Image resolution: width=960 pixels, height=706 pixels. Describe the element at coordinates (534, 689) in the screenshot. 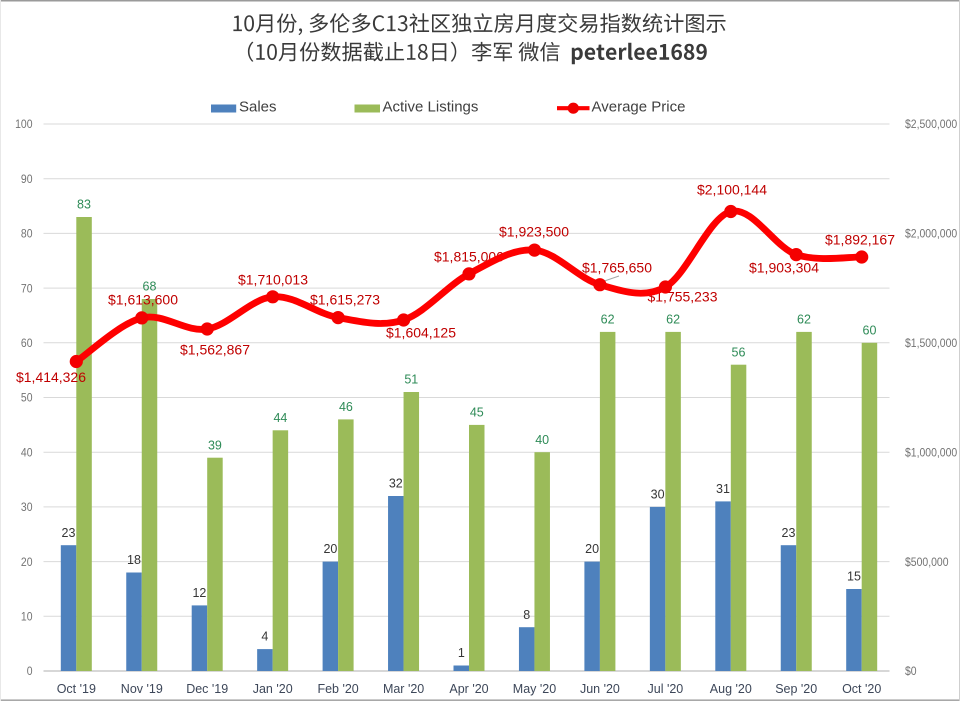

I see `svg-text: May '20` at that location.